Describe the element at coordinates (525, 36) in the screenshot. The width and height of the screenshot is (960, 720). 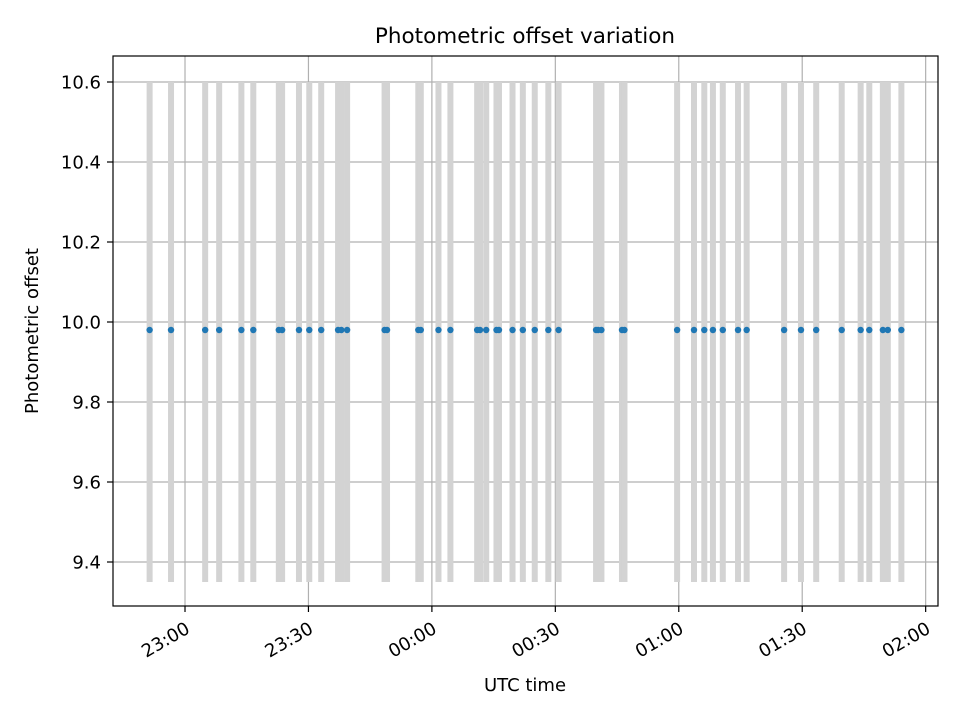
I see `chart-title: Photometric offset variation` at that location.